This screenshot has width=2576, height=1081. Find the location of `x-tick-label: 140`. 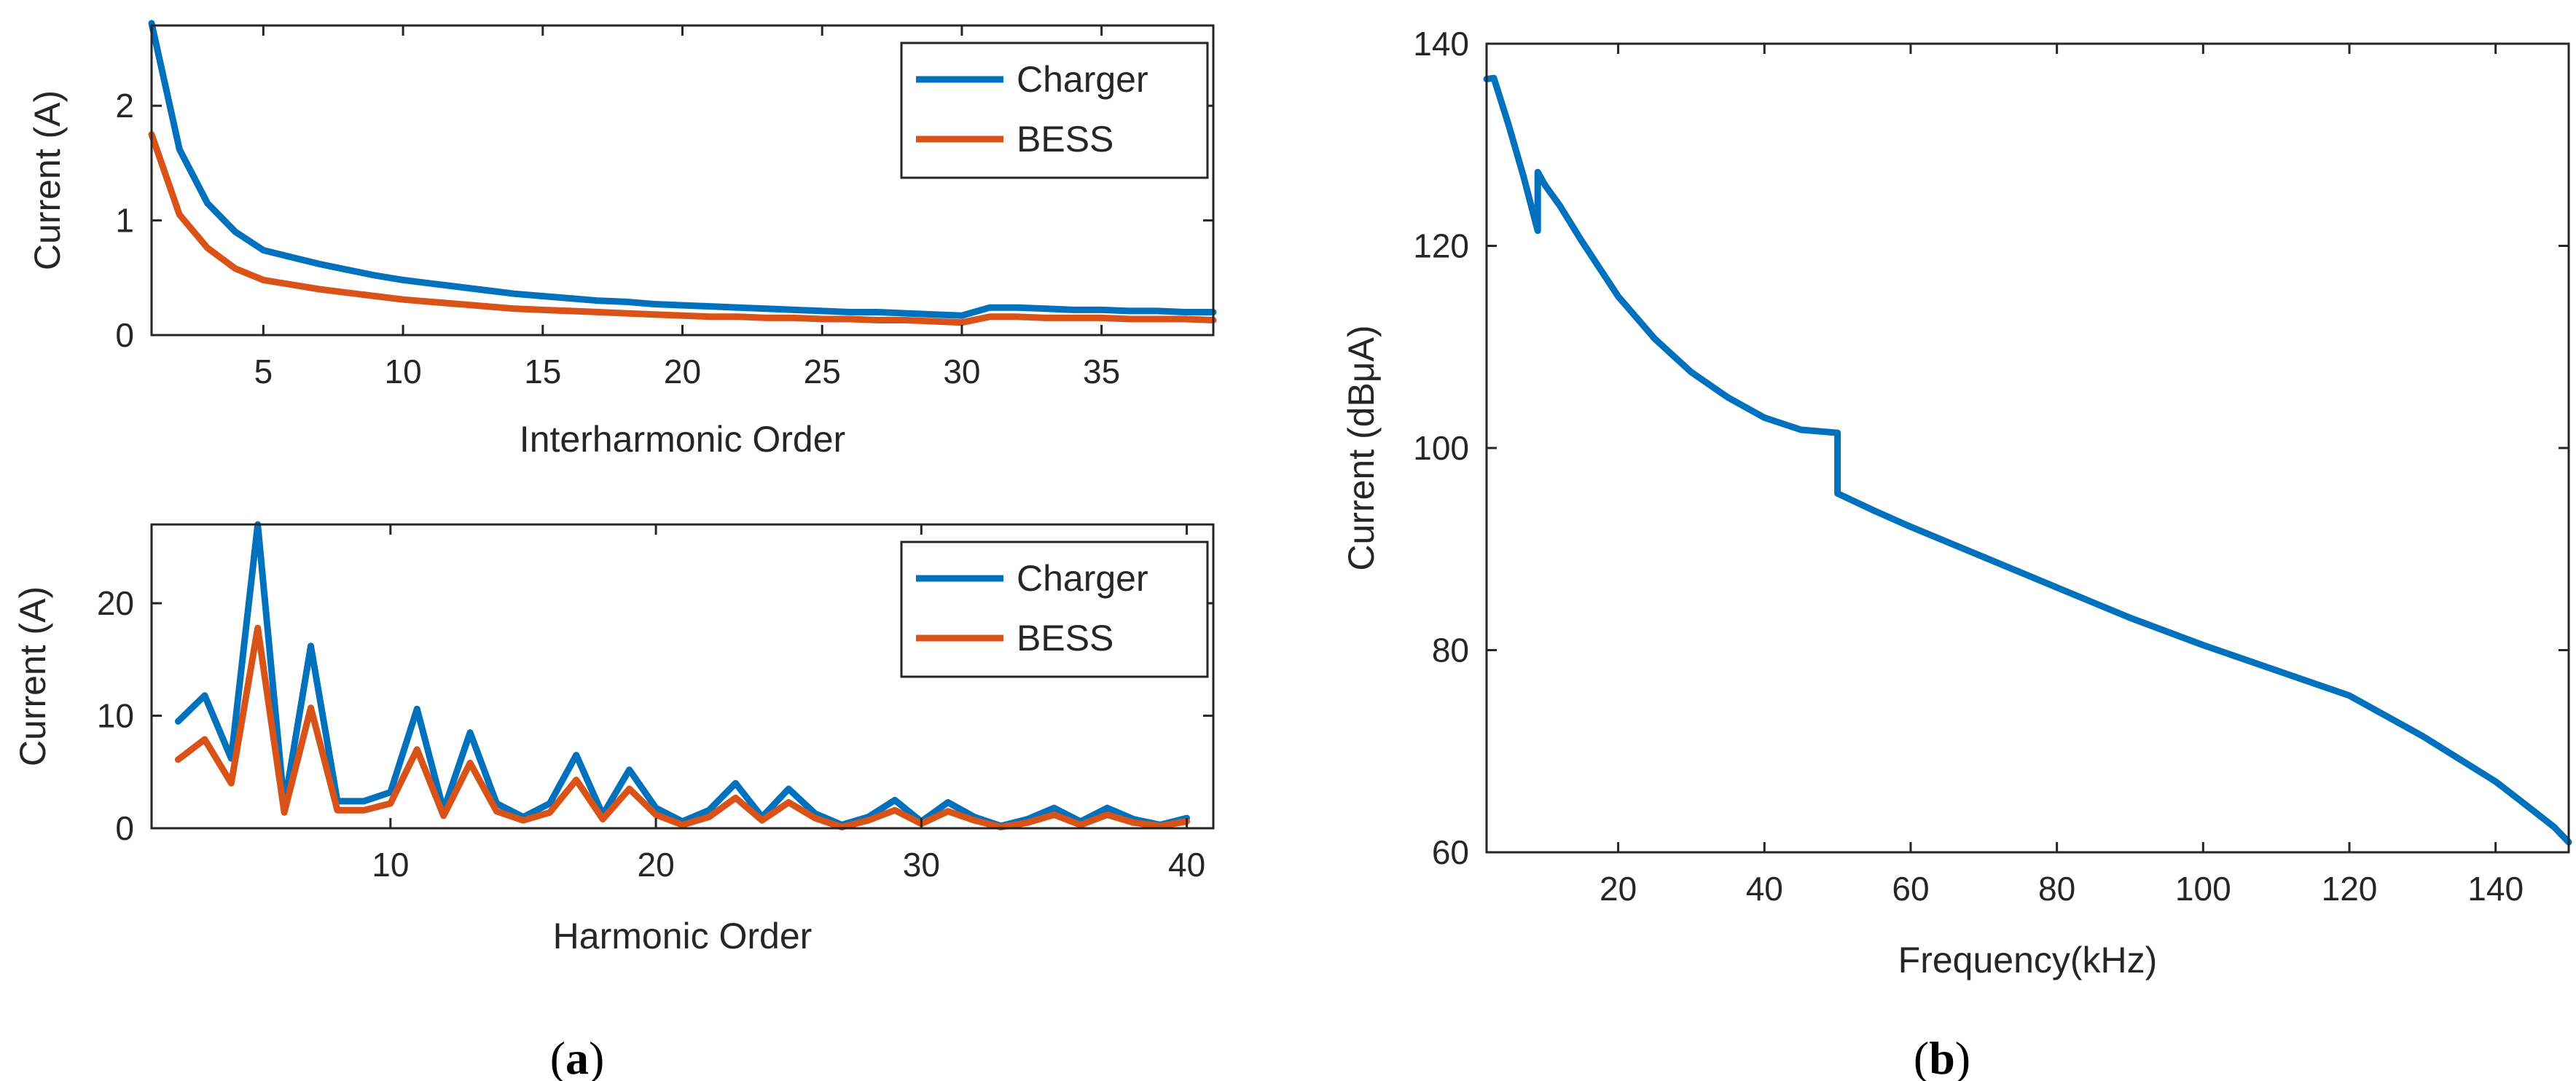

x-tick-label: 140 is located at coordinates (2495, 889).